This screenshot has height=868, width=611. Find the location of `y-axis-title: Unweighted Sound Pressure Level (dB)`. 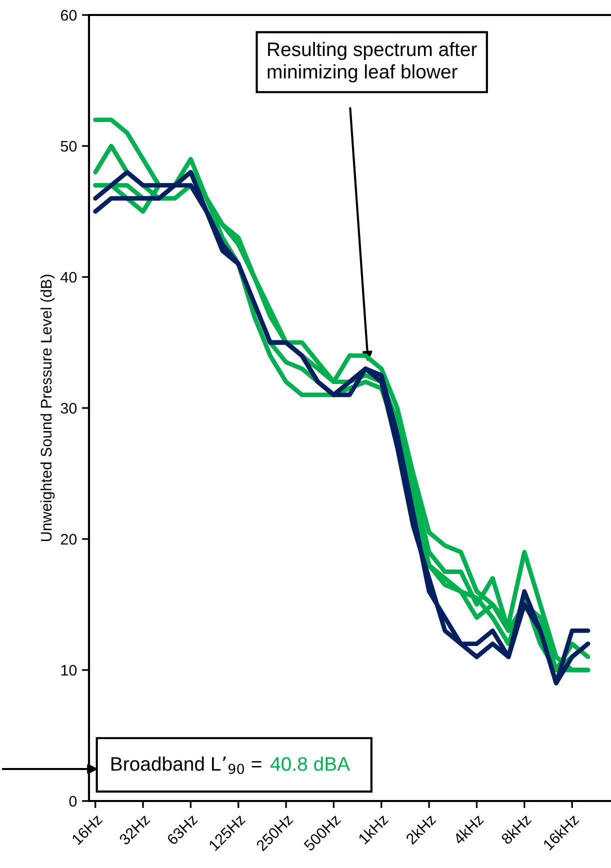

y-axis-title: Unweighted Sound Pressure Level (dB) is located at coordinates (47, 407).